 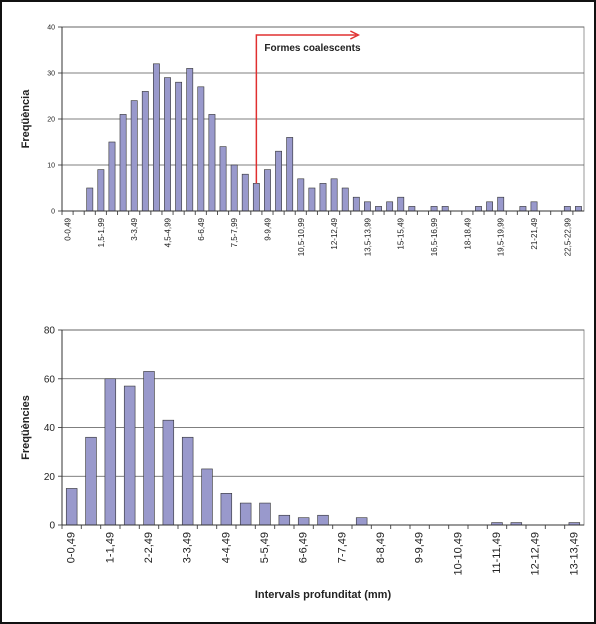 I want to click on y-tick-label: 80, so click(x=50, y=331).